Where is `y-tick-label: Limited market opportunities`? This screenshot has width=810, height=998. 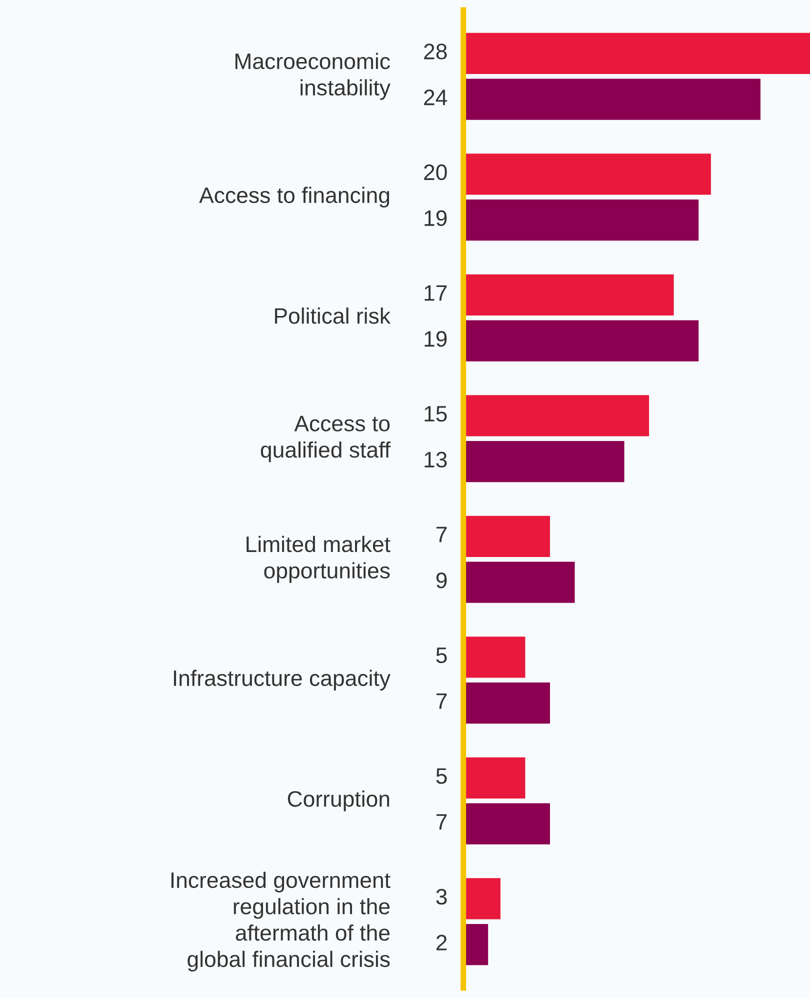
y-tick-label: Limited market opportunities is located at coordinates (318, 559).